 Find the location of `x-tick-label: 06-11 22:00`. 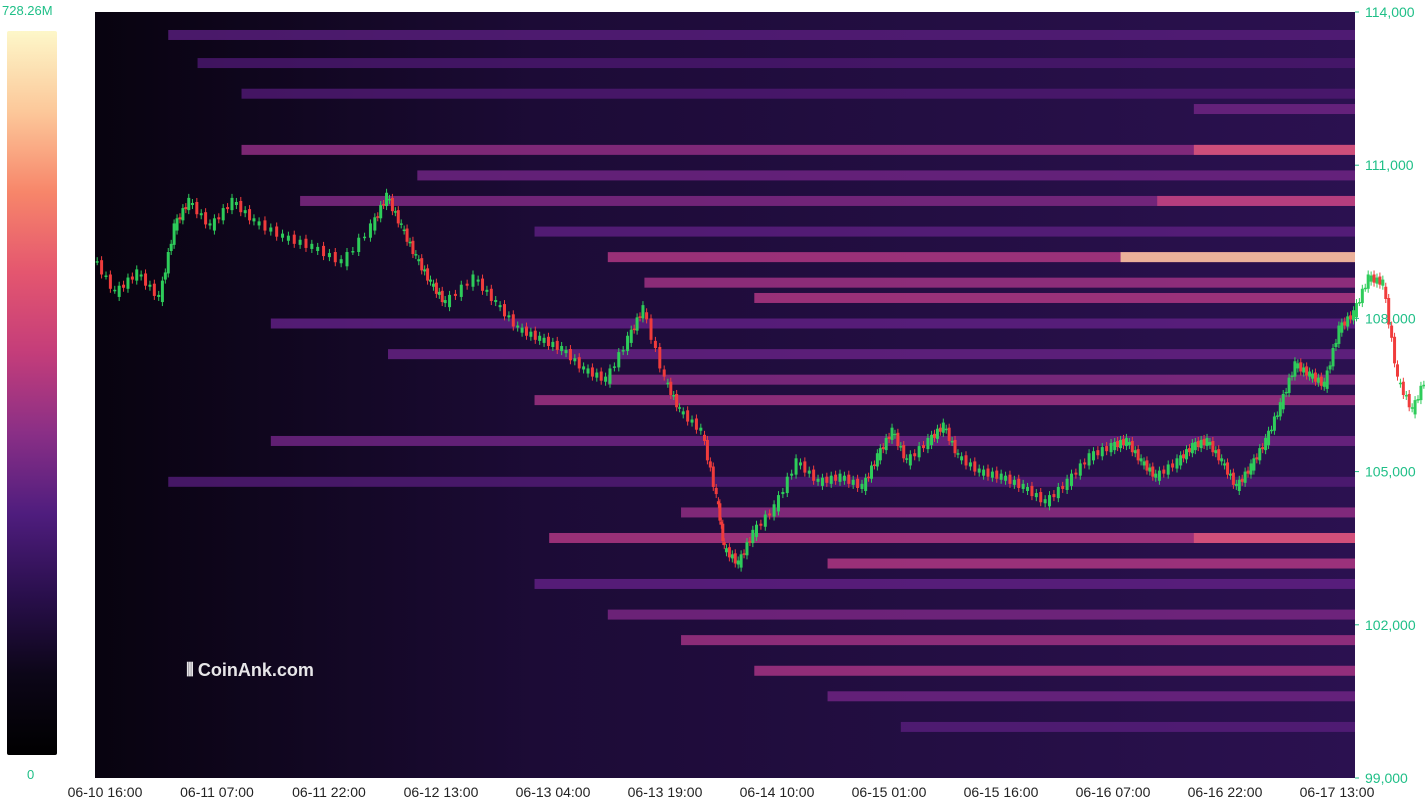

x-tick-label: 06-11 22:00 is located at coordinates (329, 792).